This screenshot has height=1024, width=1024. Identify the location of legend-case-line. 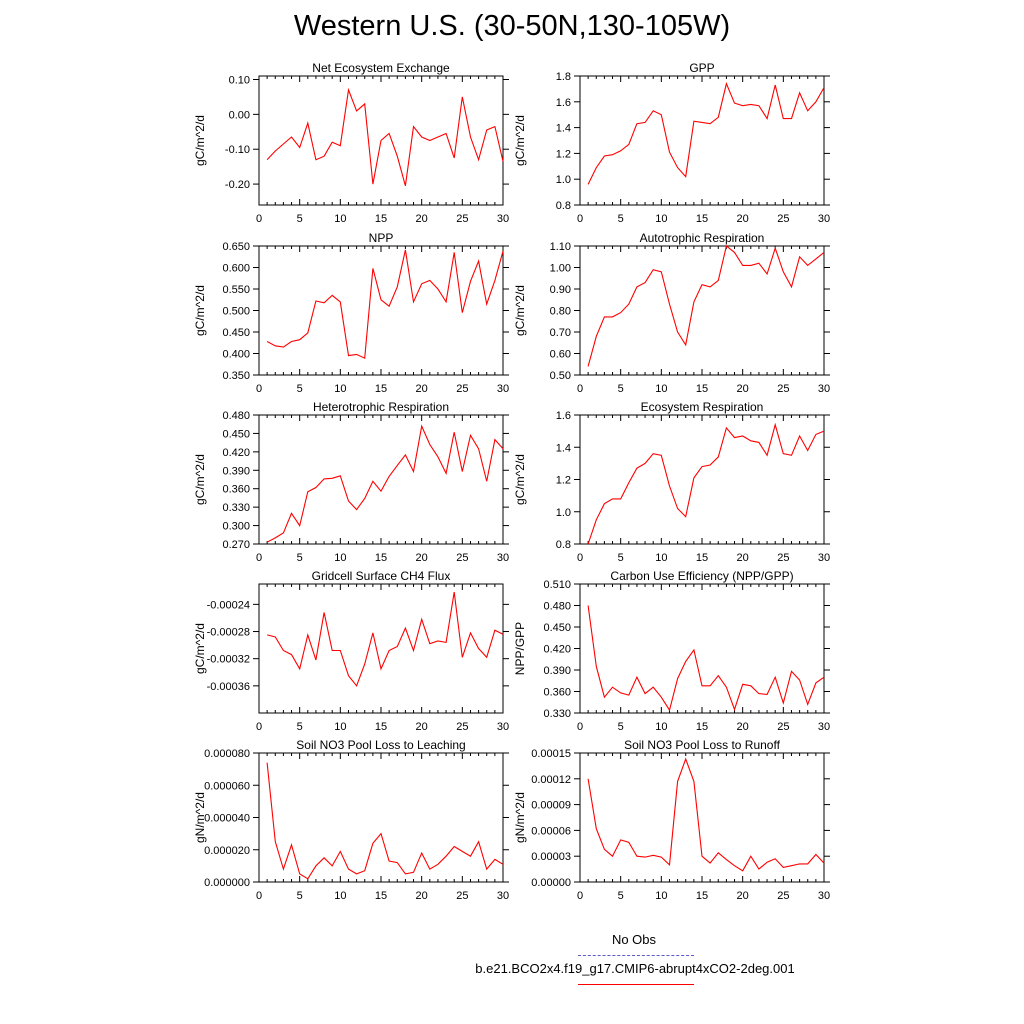
(636, 984).